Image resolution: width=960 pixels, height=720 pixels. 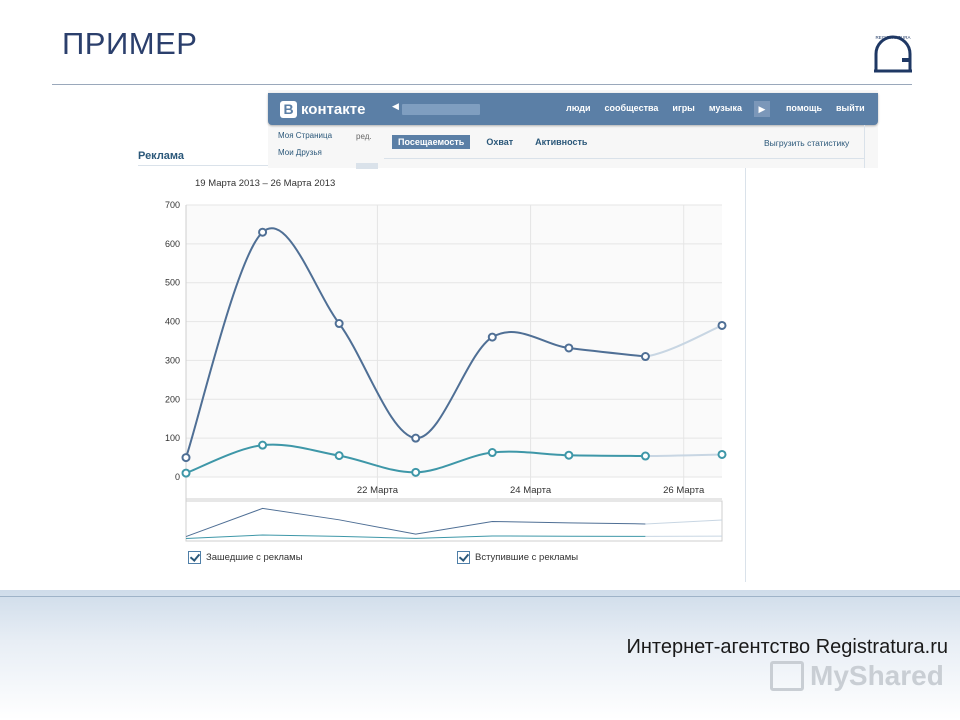 What do you see at coordinates (578, 108) in the screenshot?
I see `nav-people: люди` at bounding box center [578, 108].